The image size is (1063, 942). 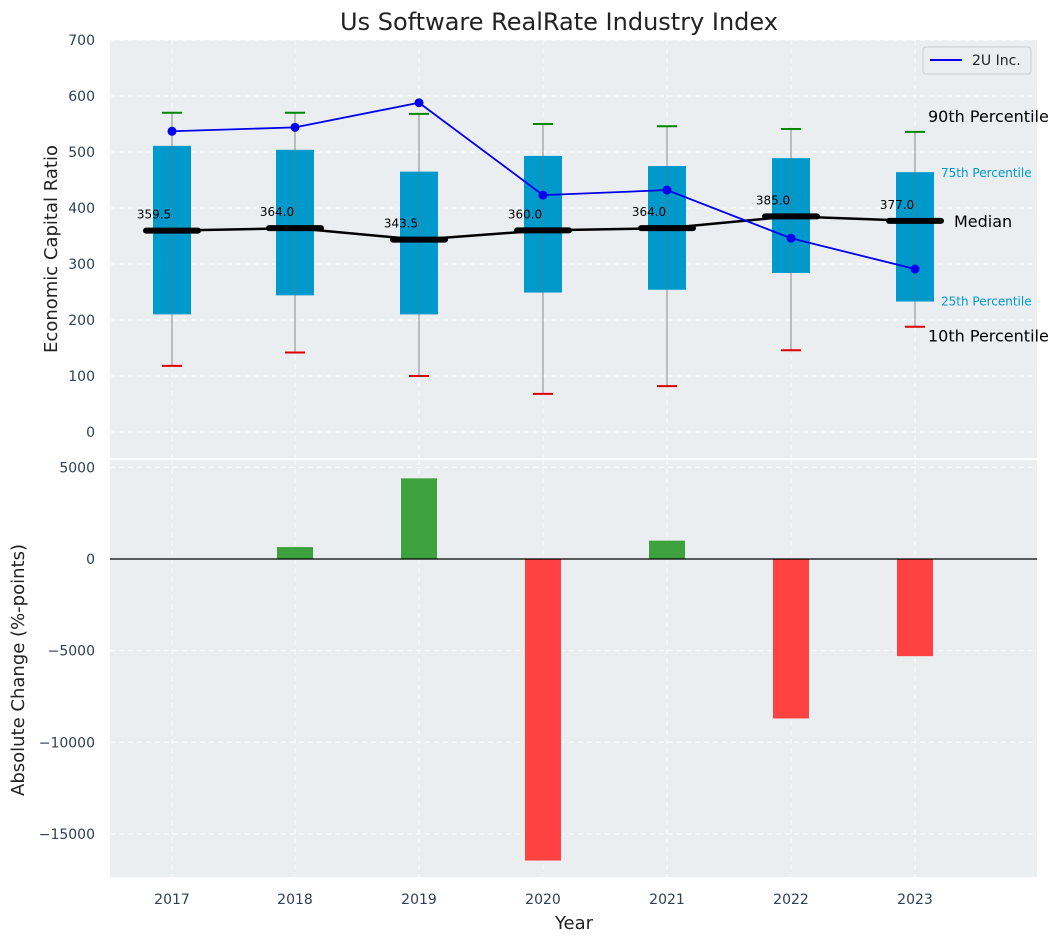 What do you see at coordinates (81, 41) in the screenshot?
I see `top-y-tick-label: 700` at bounding box center [81, 41].